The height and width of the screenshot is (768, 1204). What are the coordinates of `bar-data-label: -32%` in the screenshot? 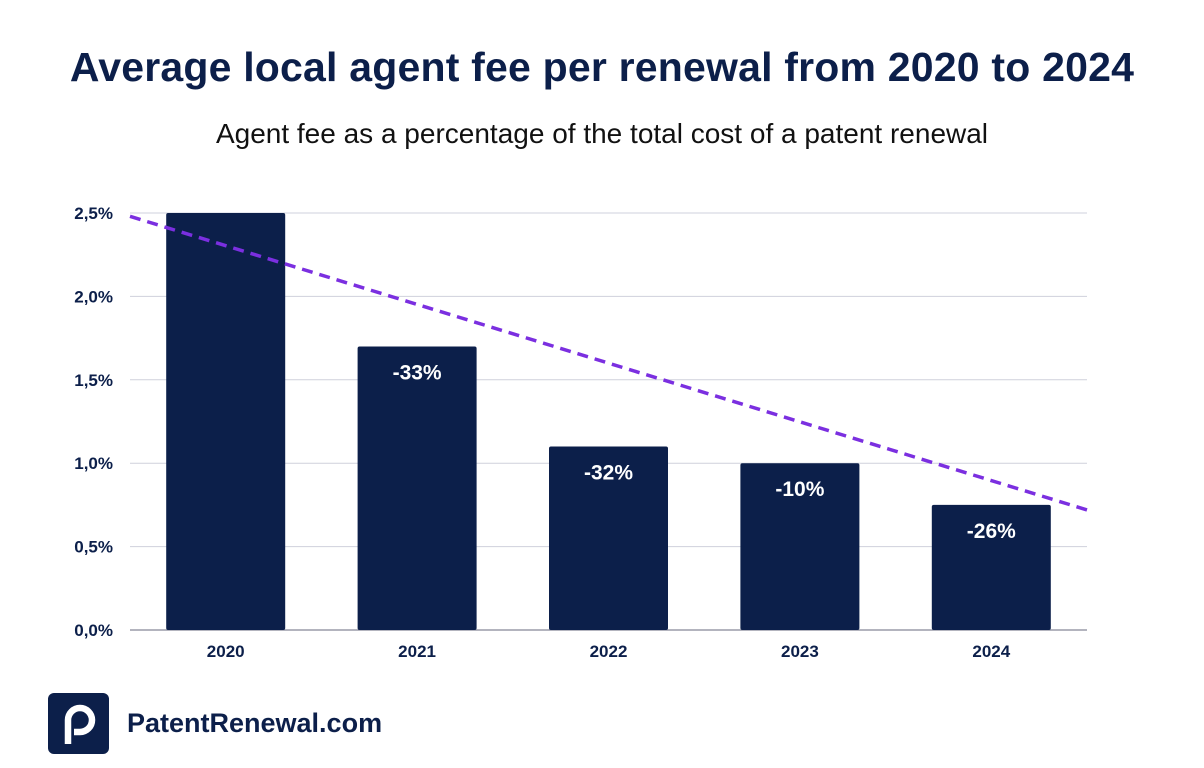 It's located at (608, 473).